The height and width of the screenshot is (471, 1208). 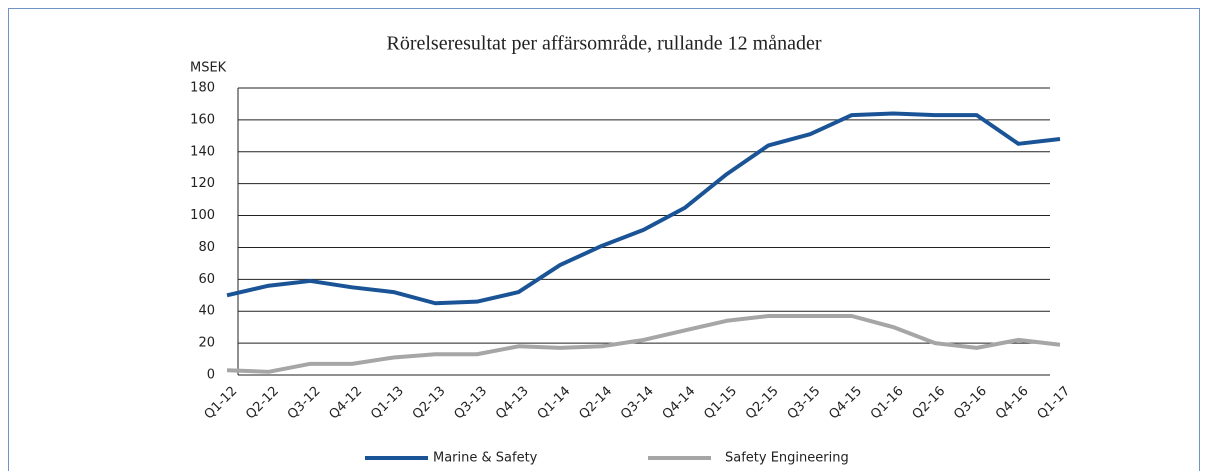 What do you see at coordinates (206, 311) in the screenshot?
I see `y-tick-label: 40` at bounding box center [206, 311].